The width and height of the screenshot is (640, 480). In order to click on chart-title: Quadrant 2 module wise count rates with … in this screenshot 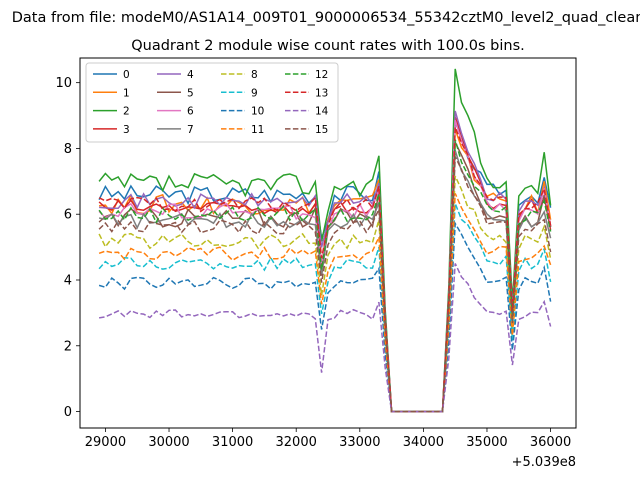, I will do `click(328, 46)`.